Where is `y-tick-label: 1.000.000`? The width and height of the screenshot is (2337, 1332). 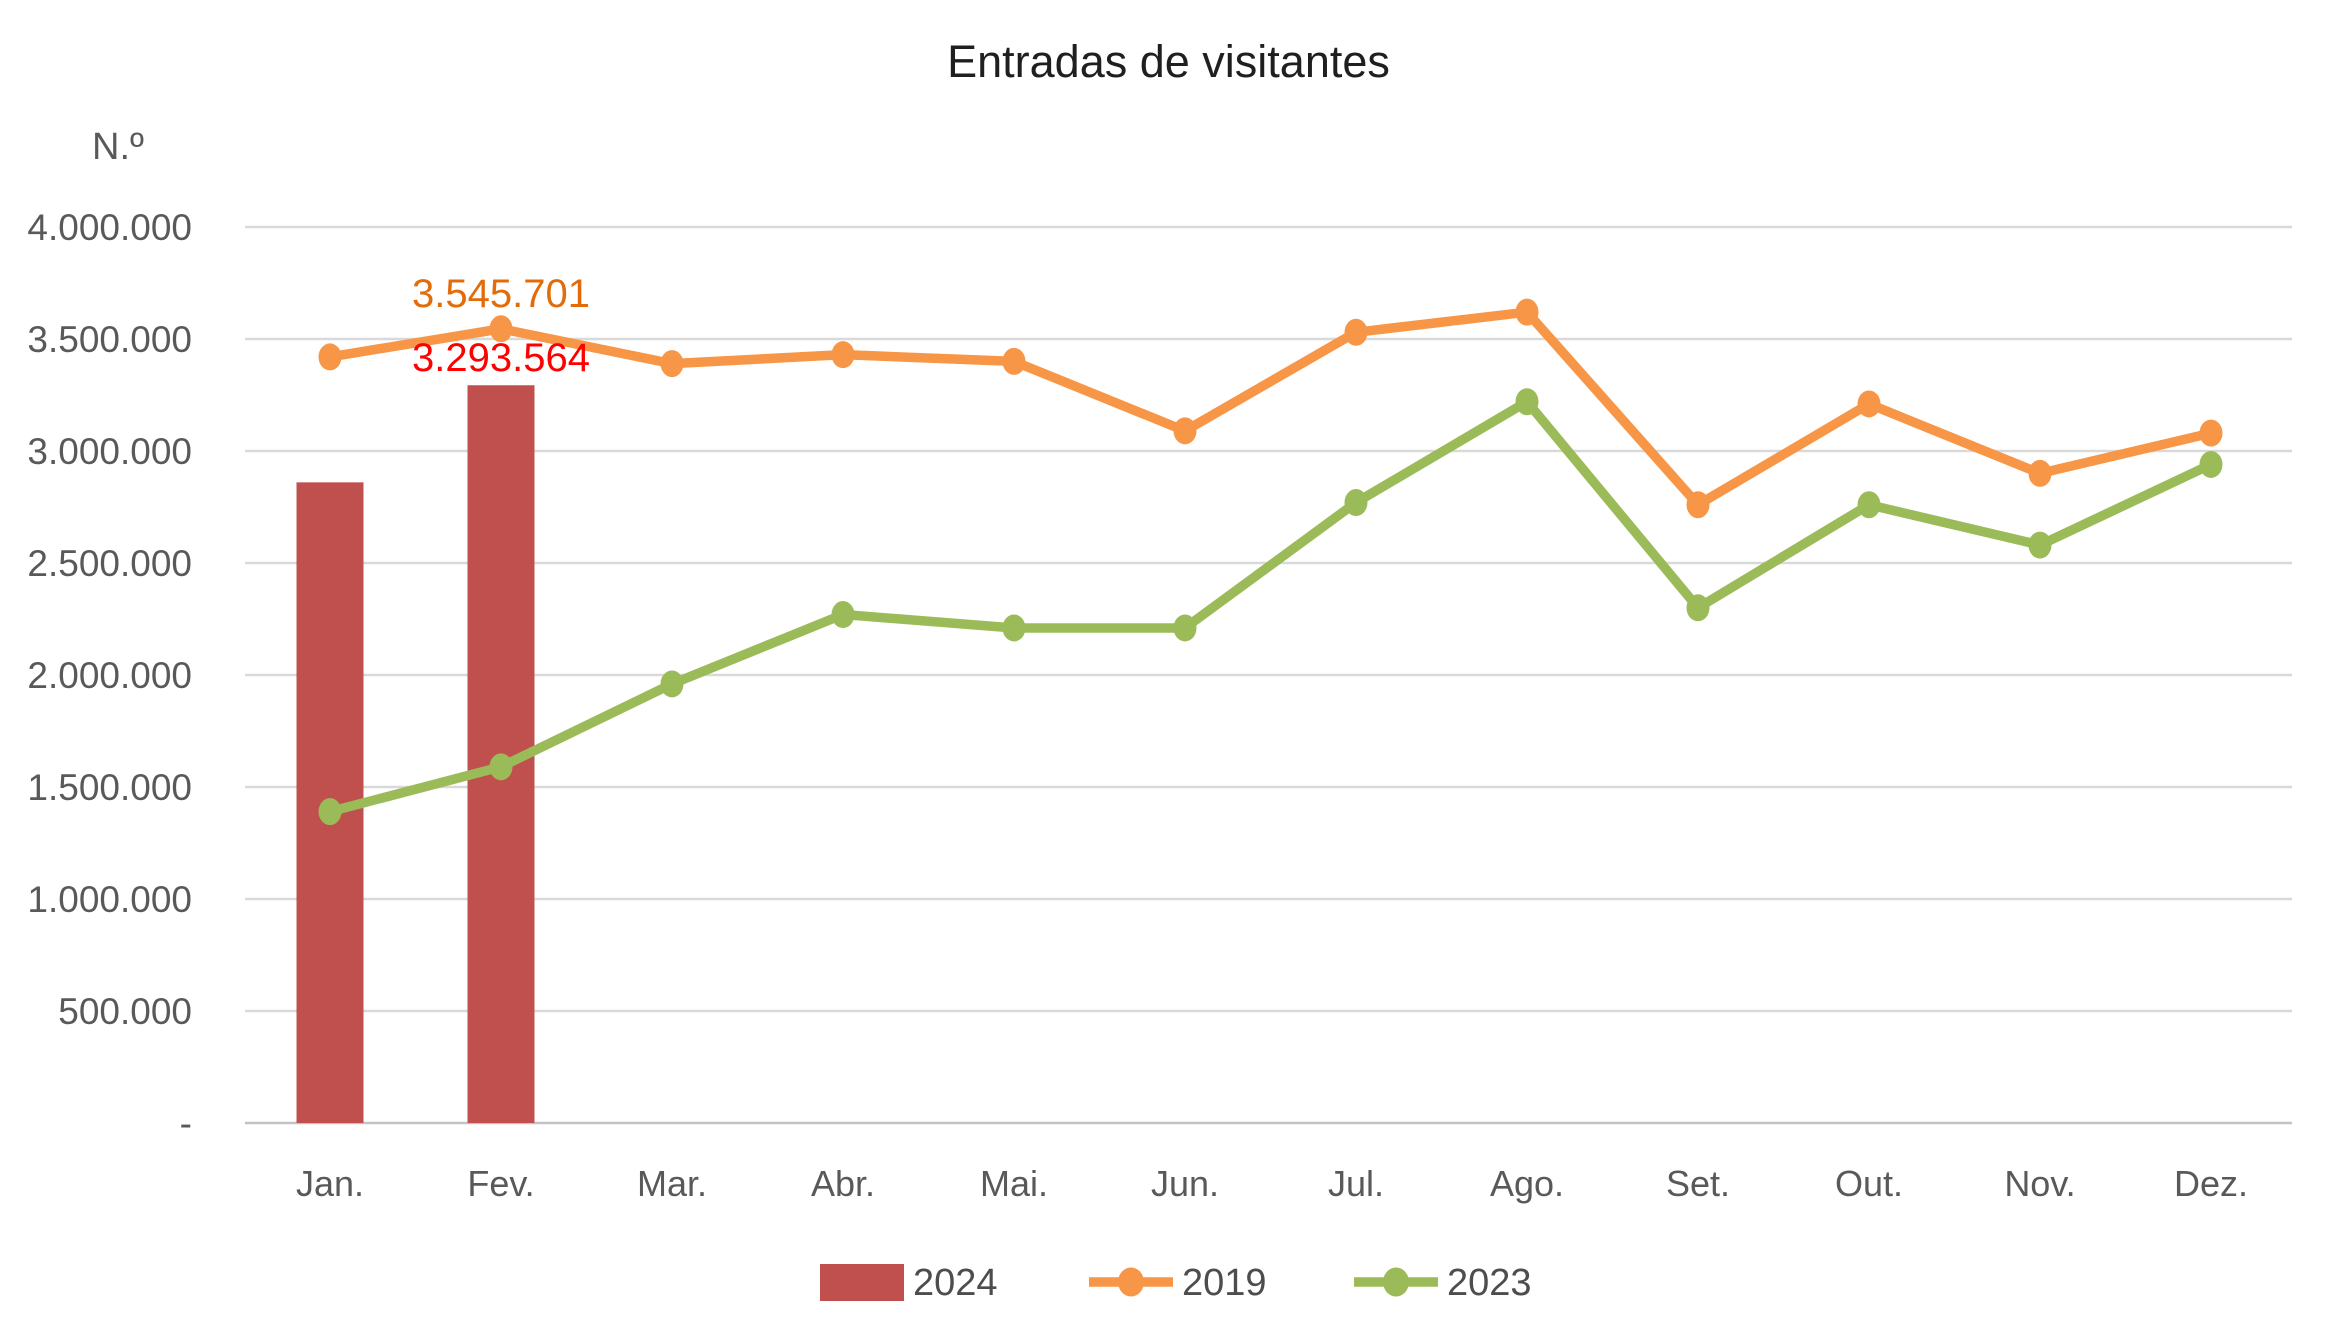 y-tick-label: 1.000.000 is located at coordinates (109, 899).